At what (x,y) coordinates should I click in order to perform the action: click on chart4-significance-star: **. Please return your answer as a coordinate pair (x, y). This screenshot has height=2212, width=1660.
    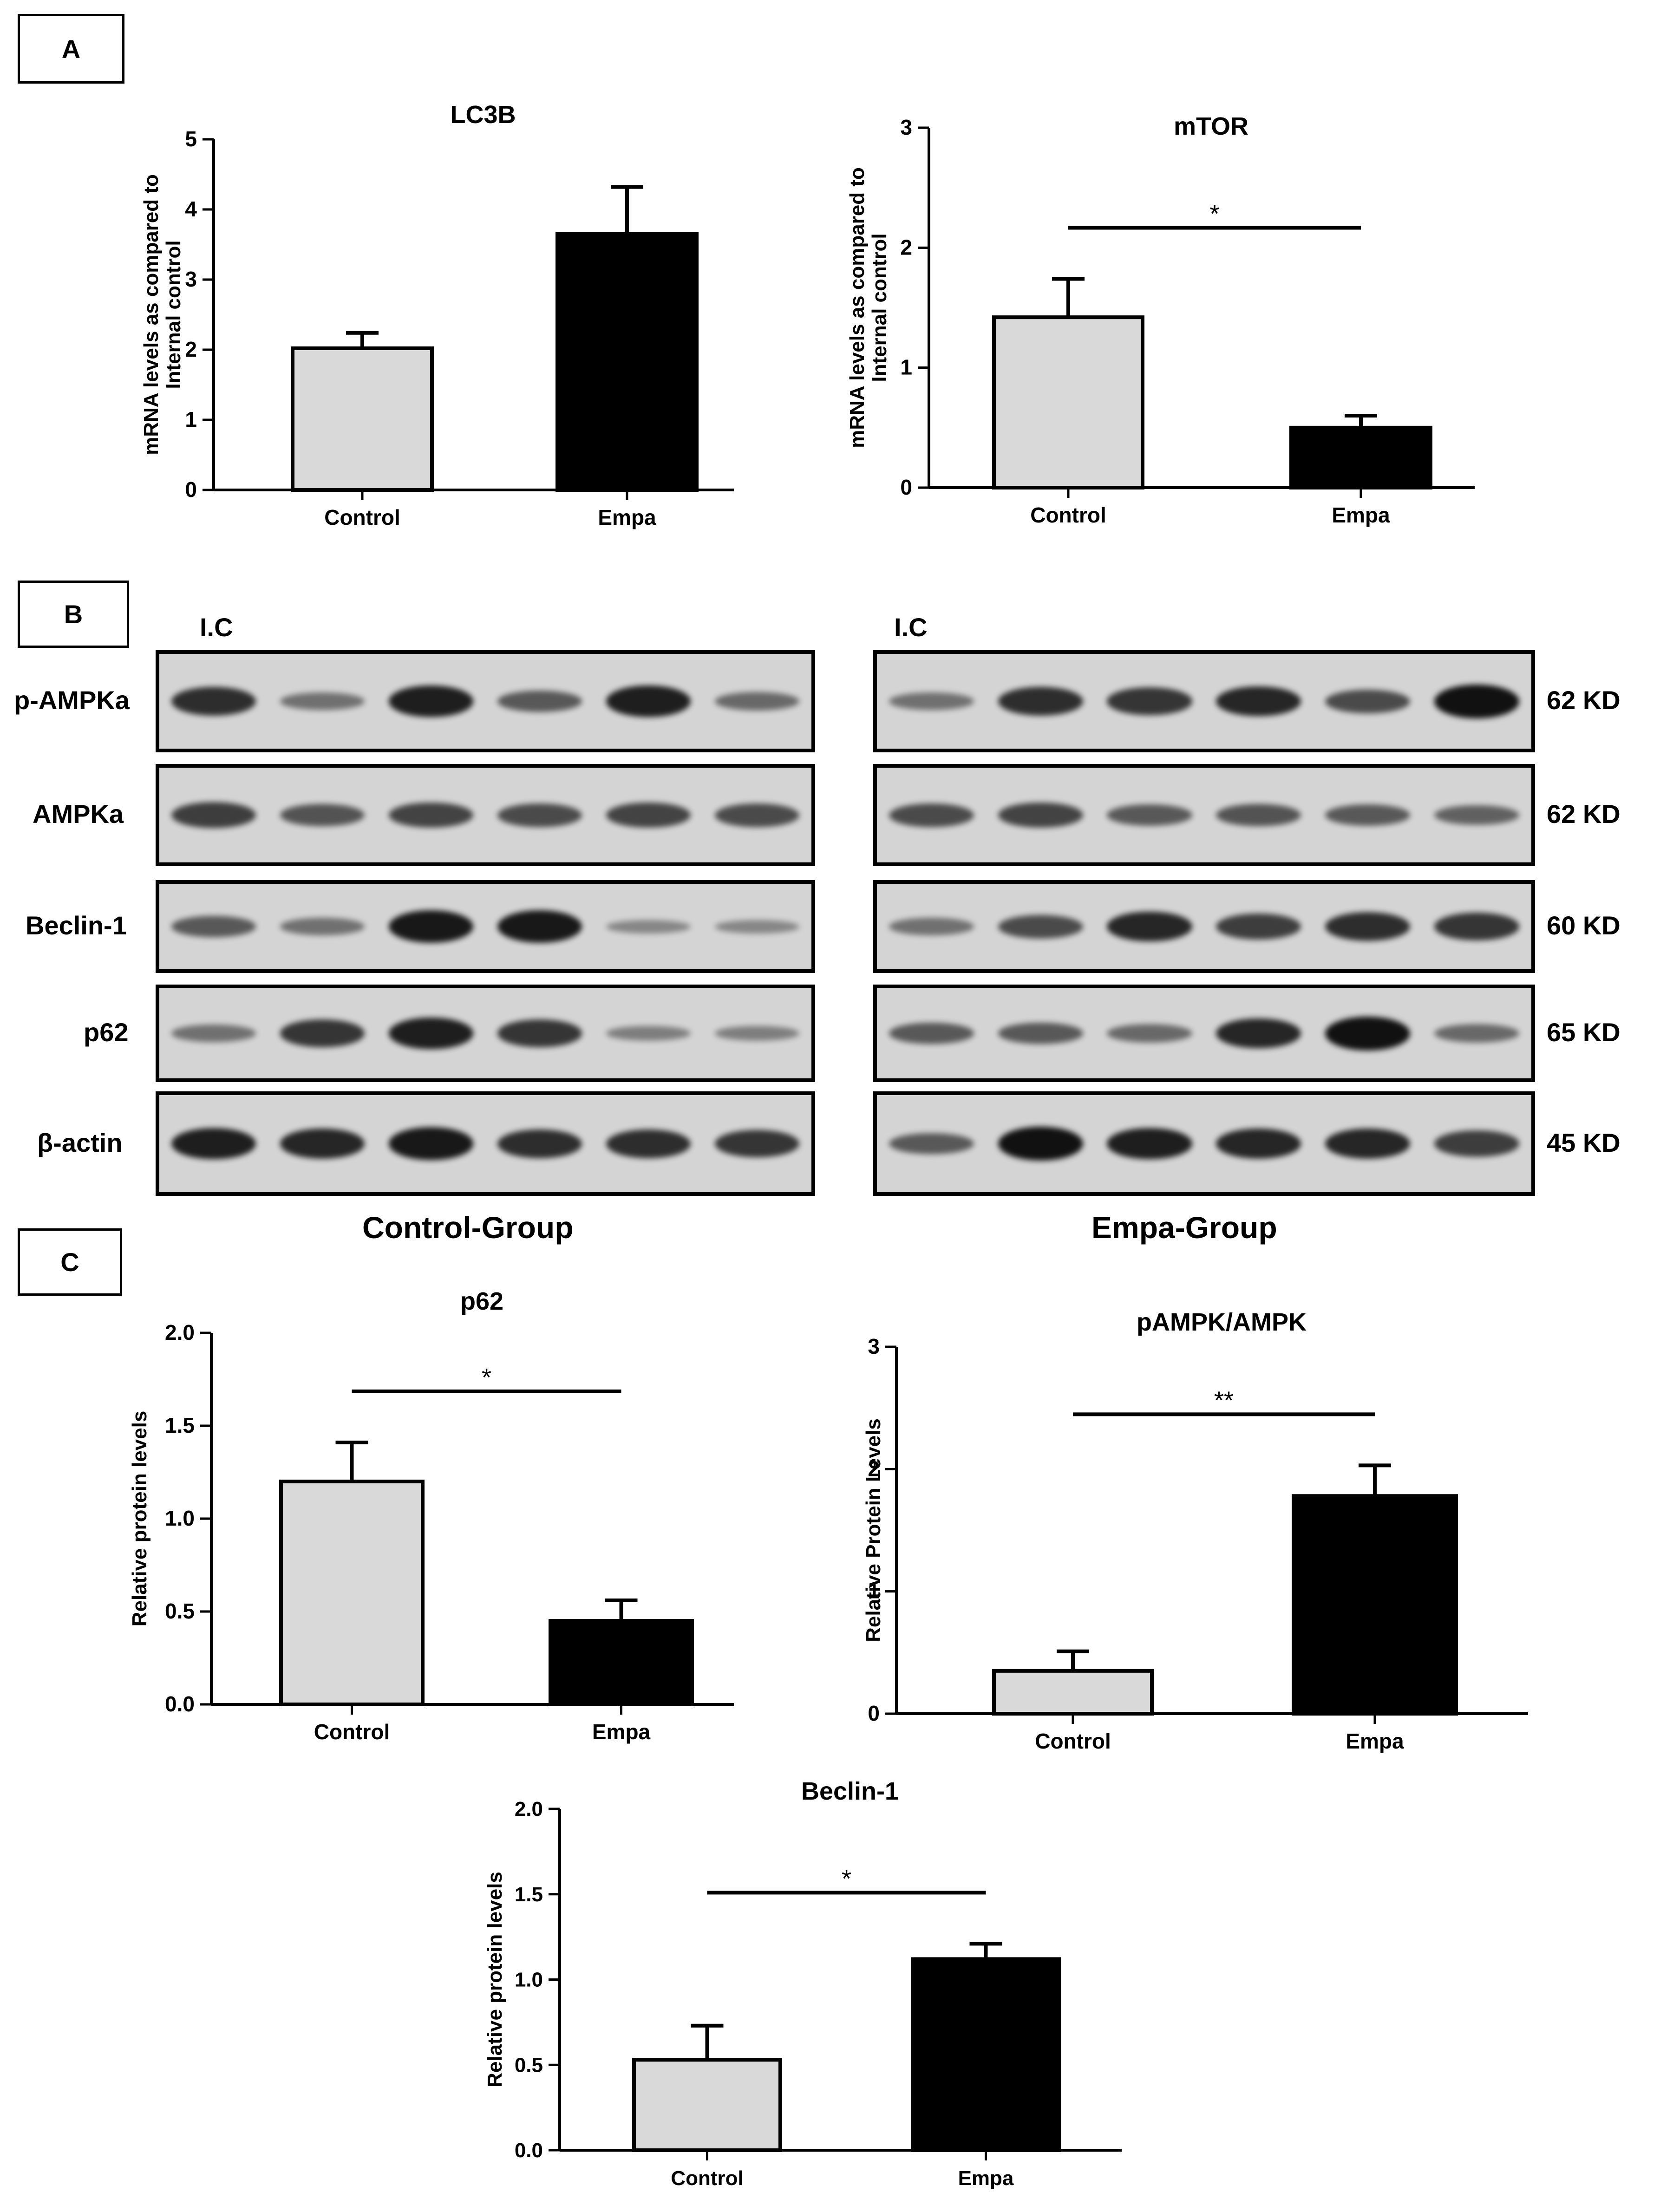
    Looking at the image, I should click on (1224, 1400).